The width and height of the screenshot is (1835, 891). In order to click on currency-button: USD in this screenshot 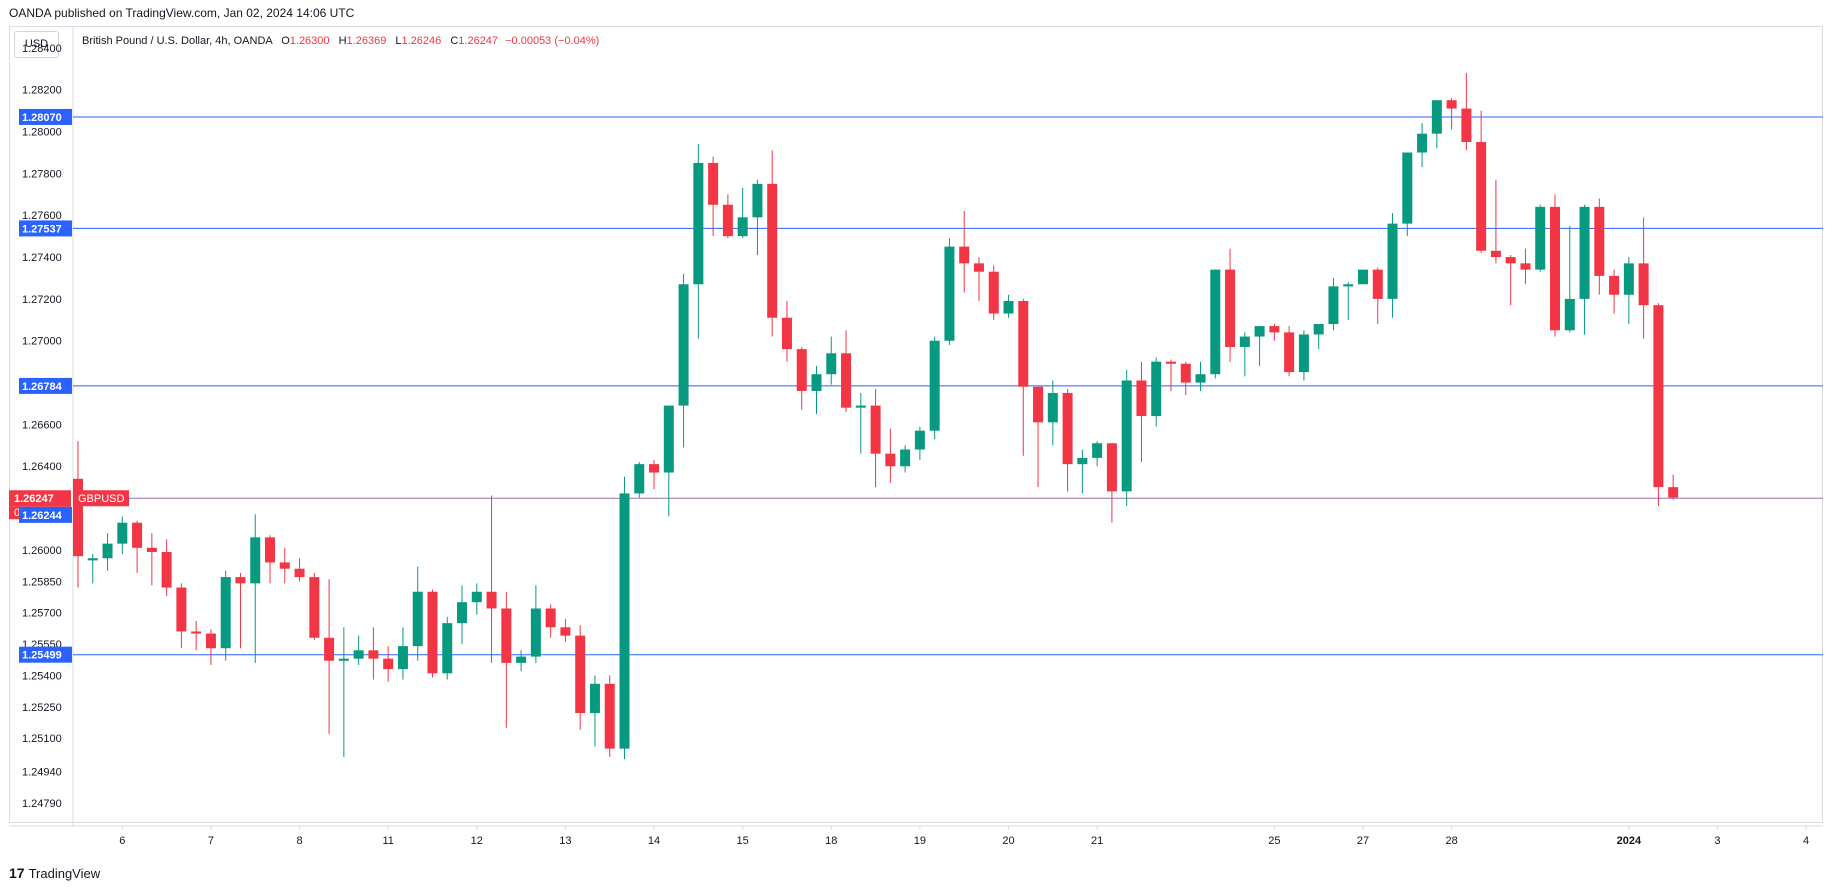, I will do `click(36, 44)`.